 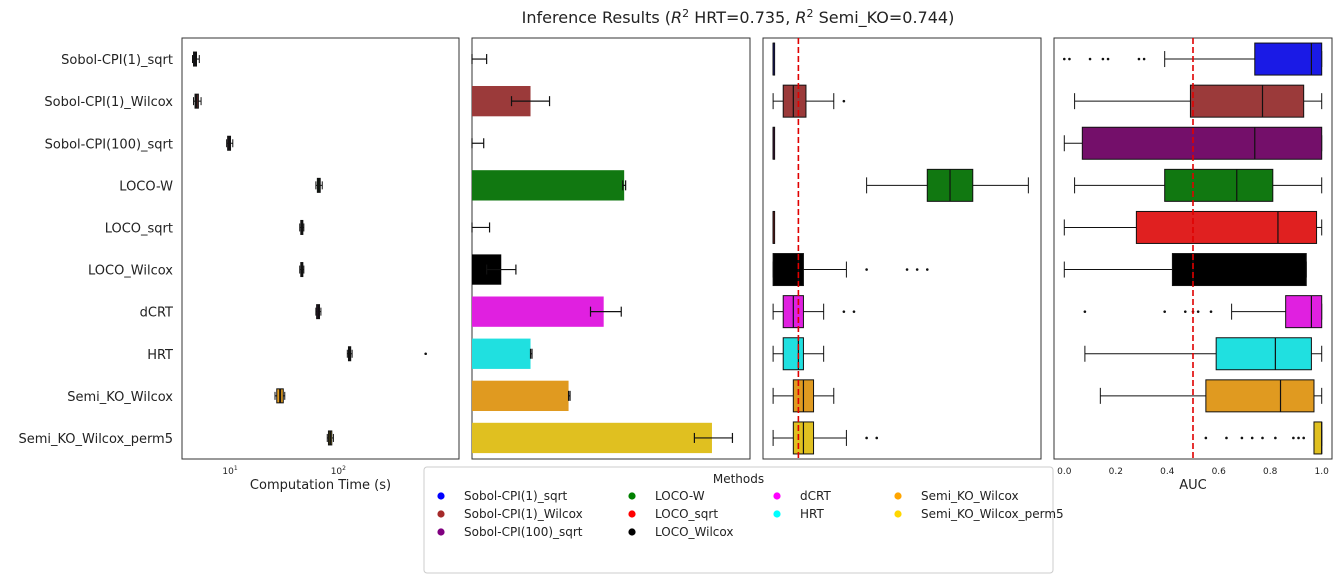 I want to click on legend-label: HRT, so click(x=812, y=514).